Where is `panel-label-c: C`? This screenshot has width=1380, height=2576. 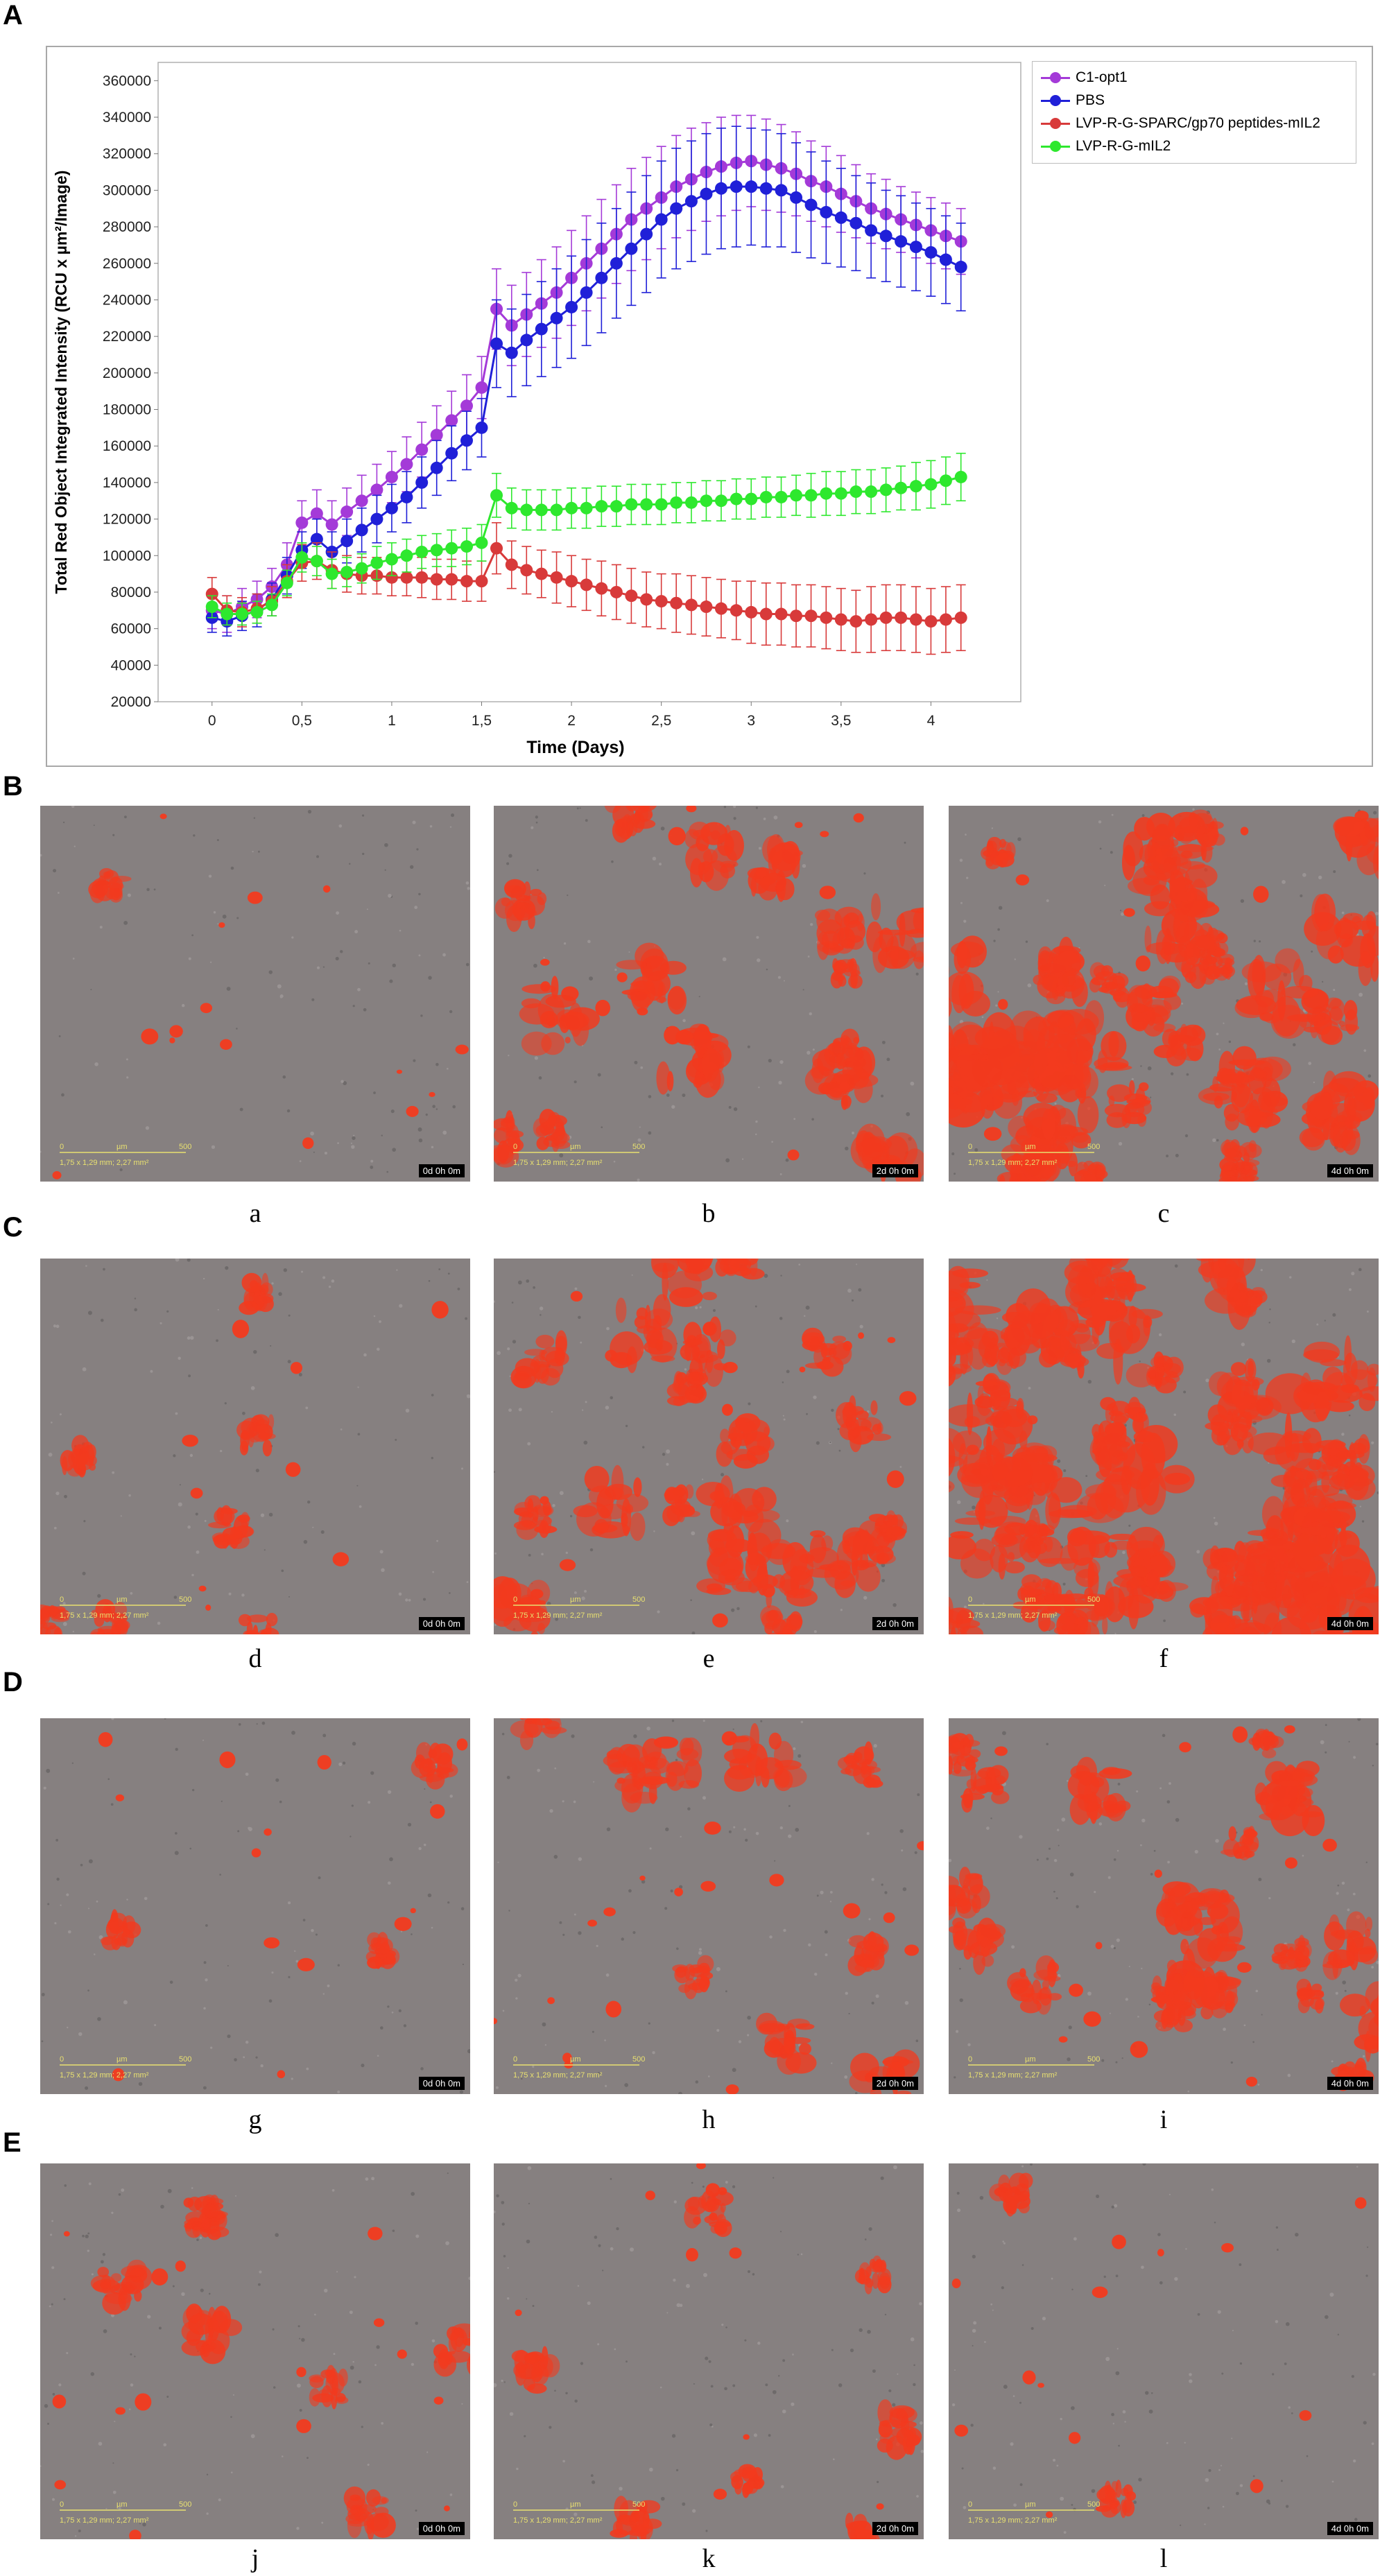
panel-label-c: C is located at coordinates (13, 1227).